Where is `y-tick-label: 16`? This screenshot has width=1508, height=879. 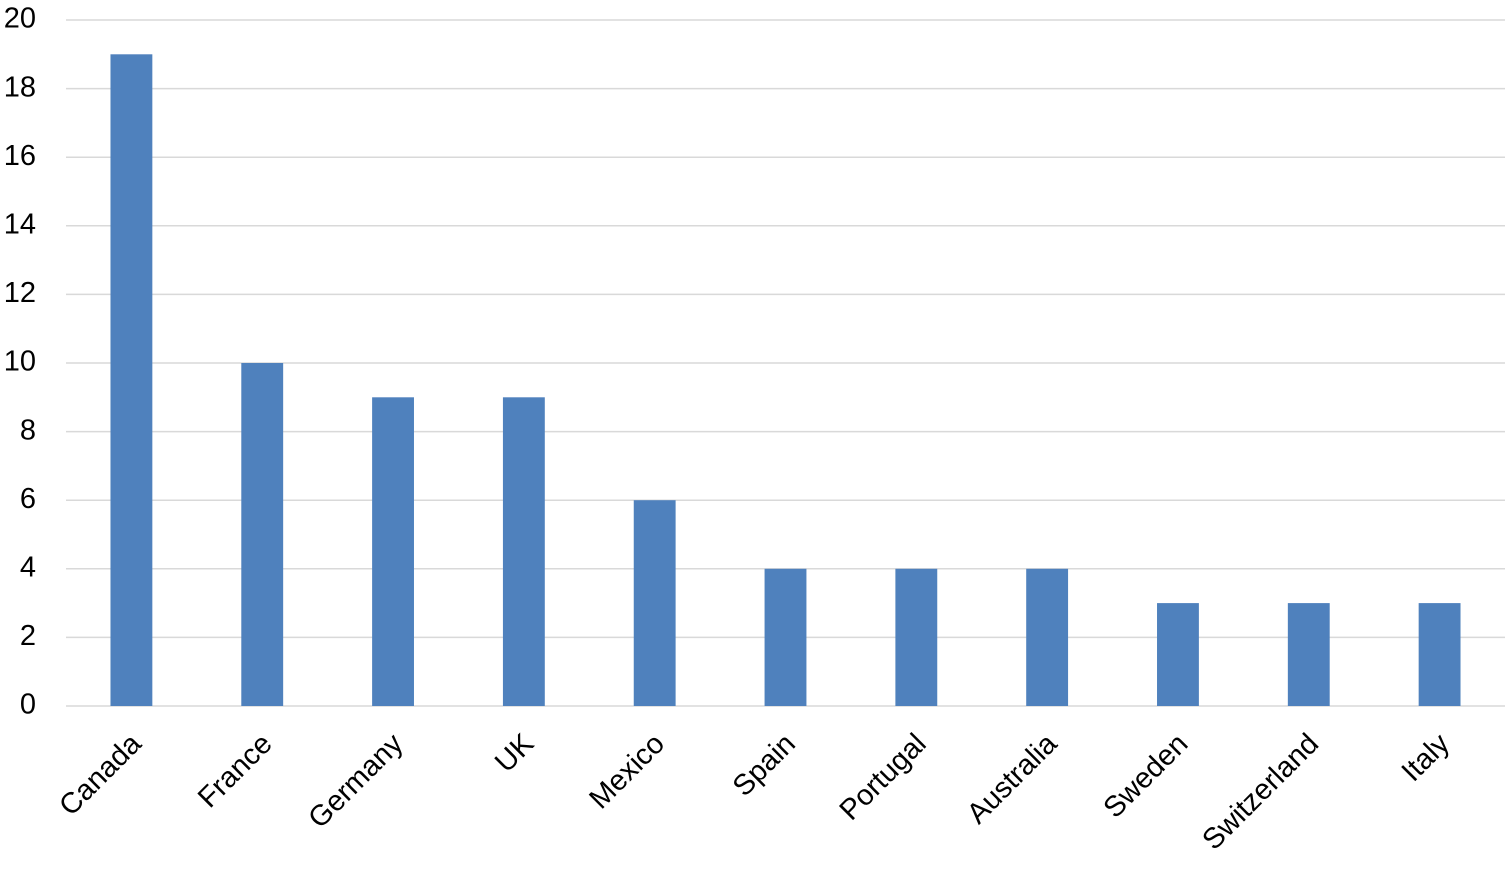
y-tick-label: 16 is located at coordinates (20, 156).